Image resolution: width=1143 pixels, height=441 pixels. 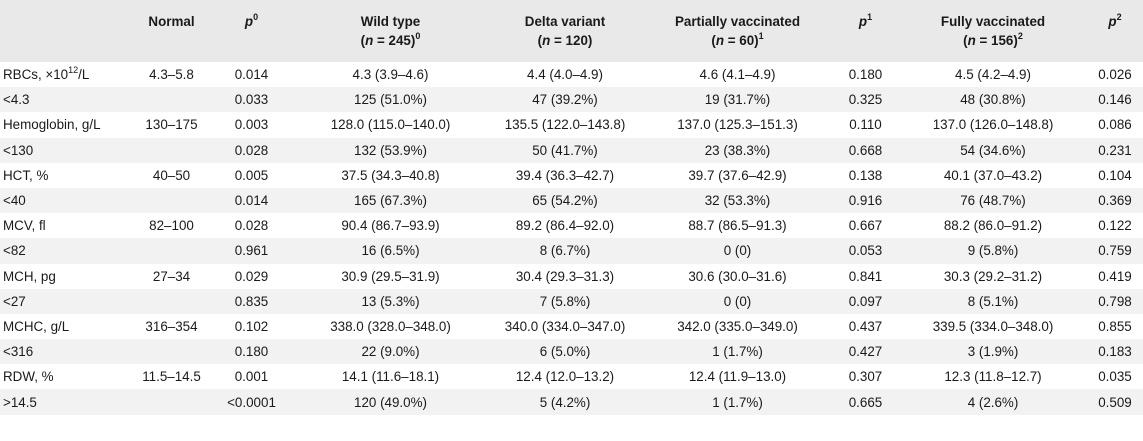 What do you see at coordinates (251, 175) in the screenshot?
I see `cell-p0: 0.005` at bounding box center [251, 175].